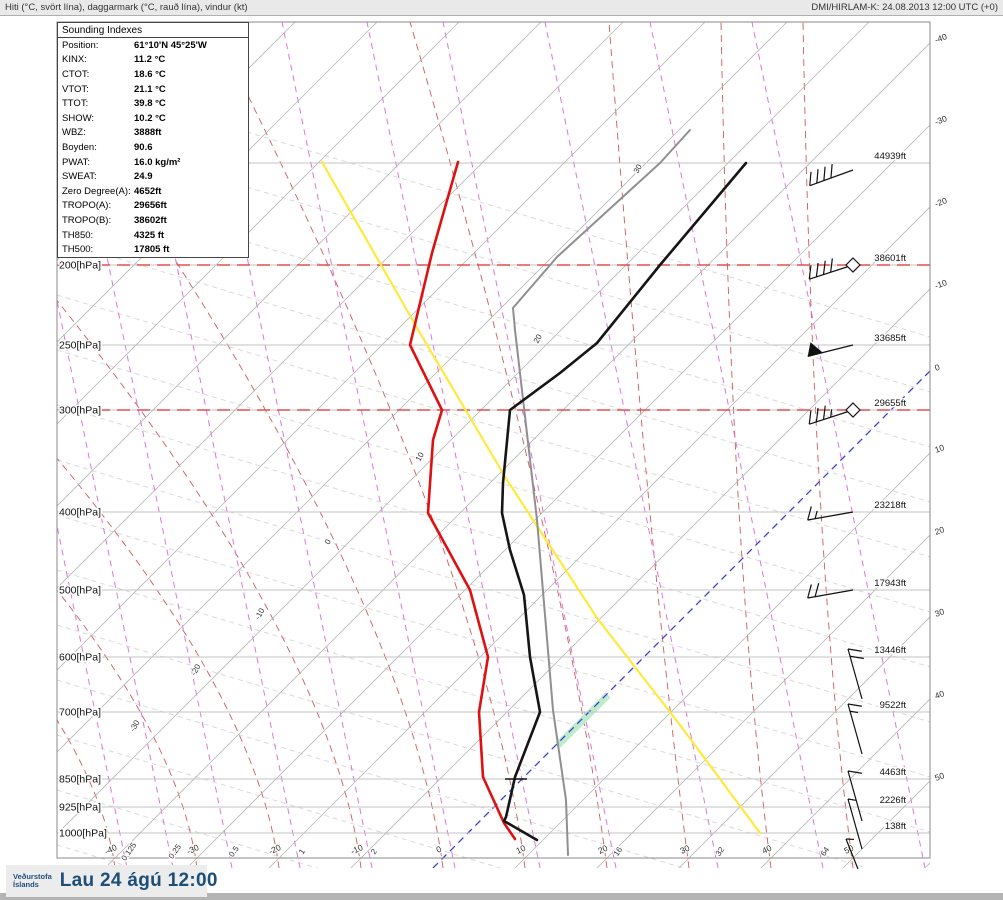 The height and width of the screenshot is (900, 1003). Describe the element at coordinates (74, 133) in the screenshot. I see `index-label: WBZ:` at that location.